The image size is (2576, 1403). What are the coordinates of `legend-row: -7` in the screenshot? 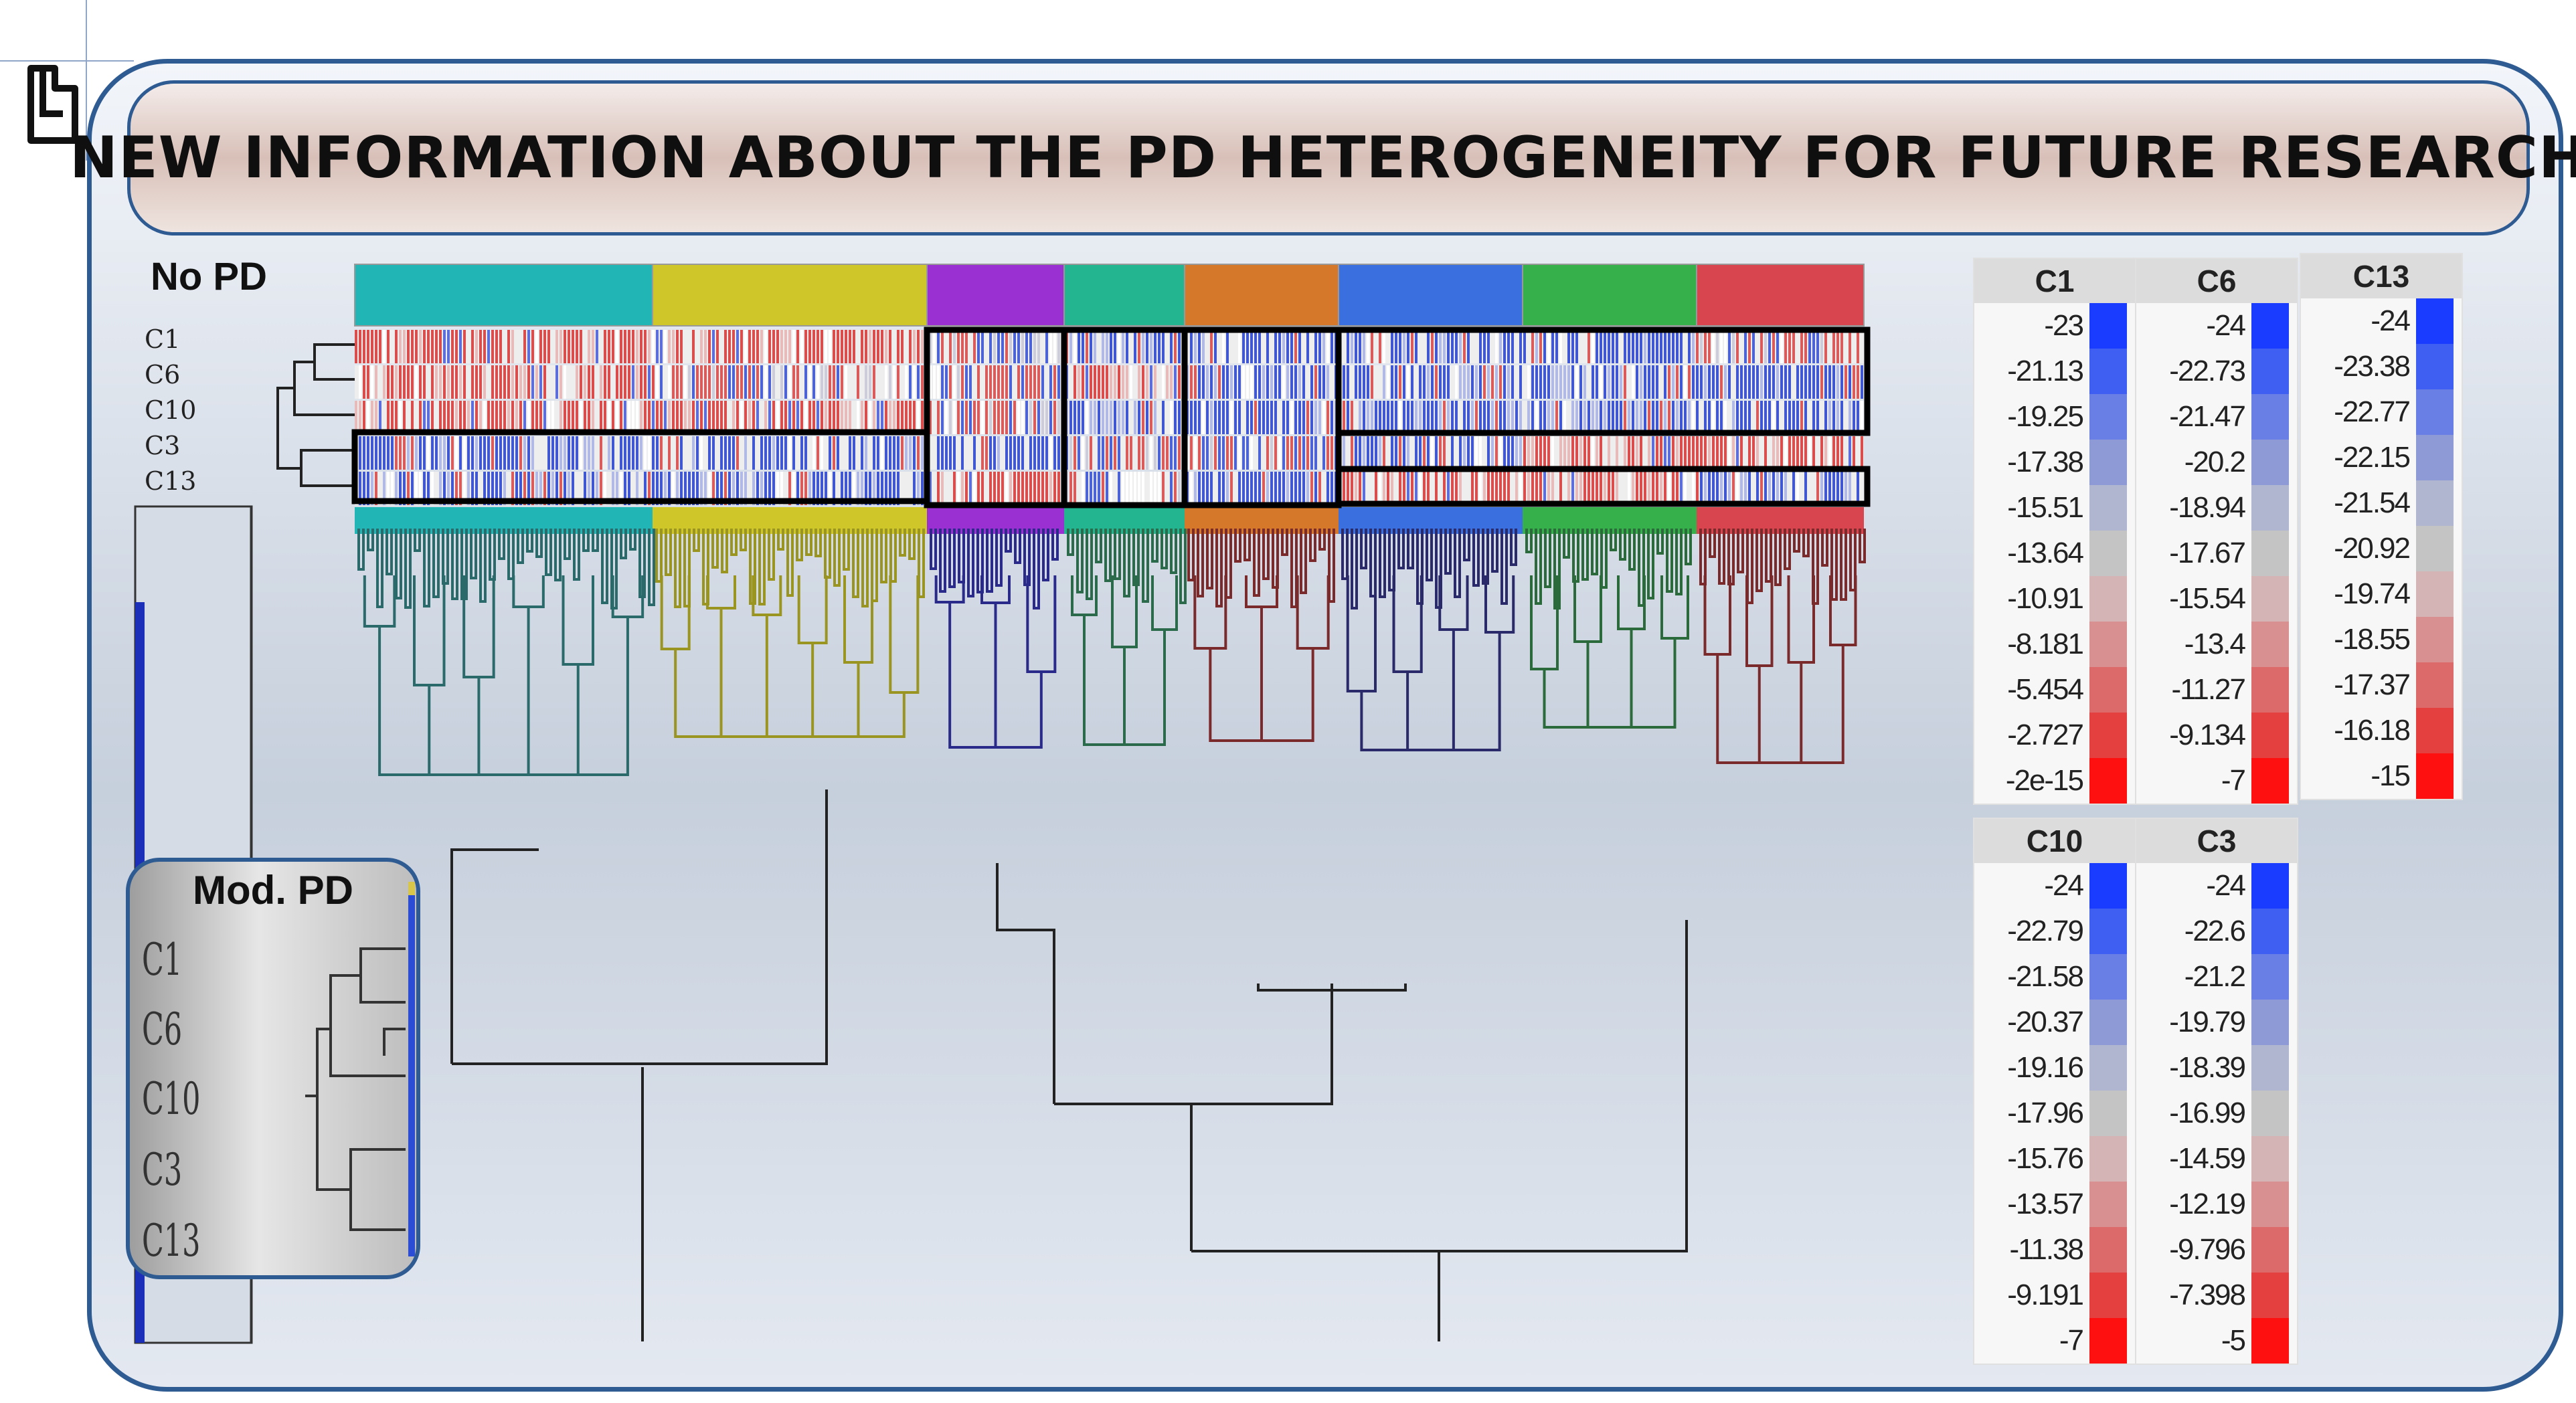 It's located at (2054, 1341).